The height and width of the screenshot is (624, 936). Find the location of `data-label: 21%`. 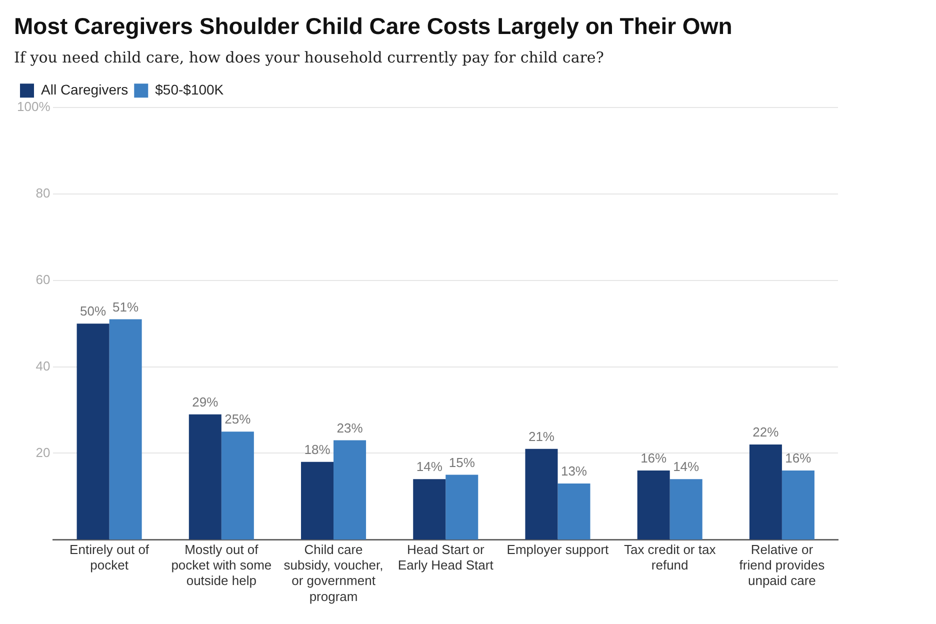

data-label: 21% is located at coordinates (541, 436).